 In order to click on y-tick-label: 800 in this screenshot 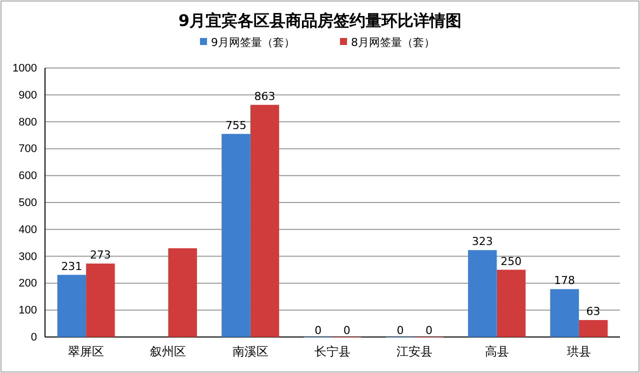, I will do `click(27, 122)`.